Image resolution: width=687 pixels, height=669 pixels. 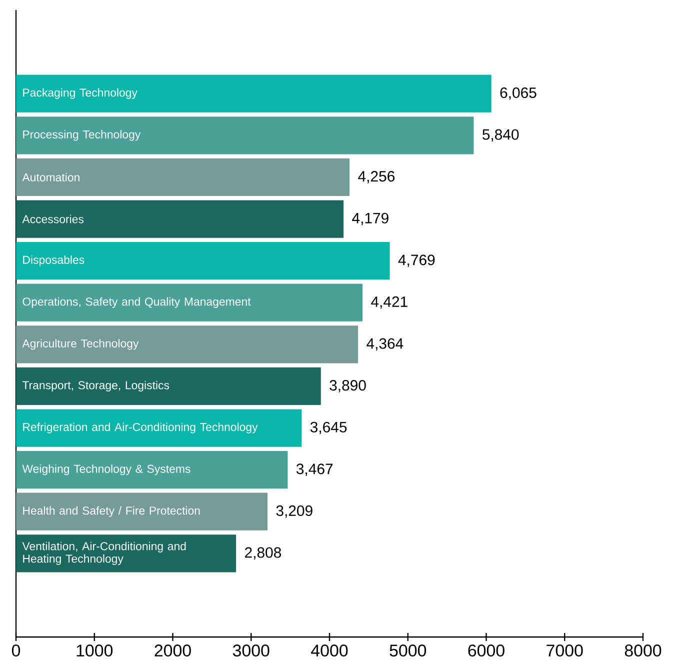 I want to click on y-tick-label: Accessories, so click(x=53, y=219).